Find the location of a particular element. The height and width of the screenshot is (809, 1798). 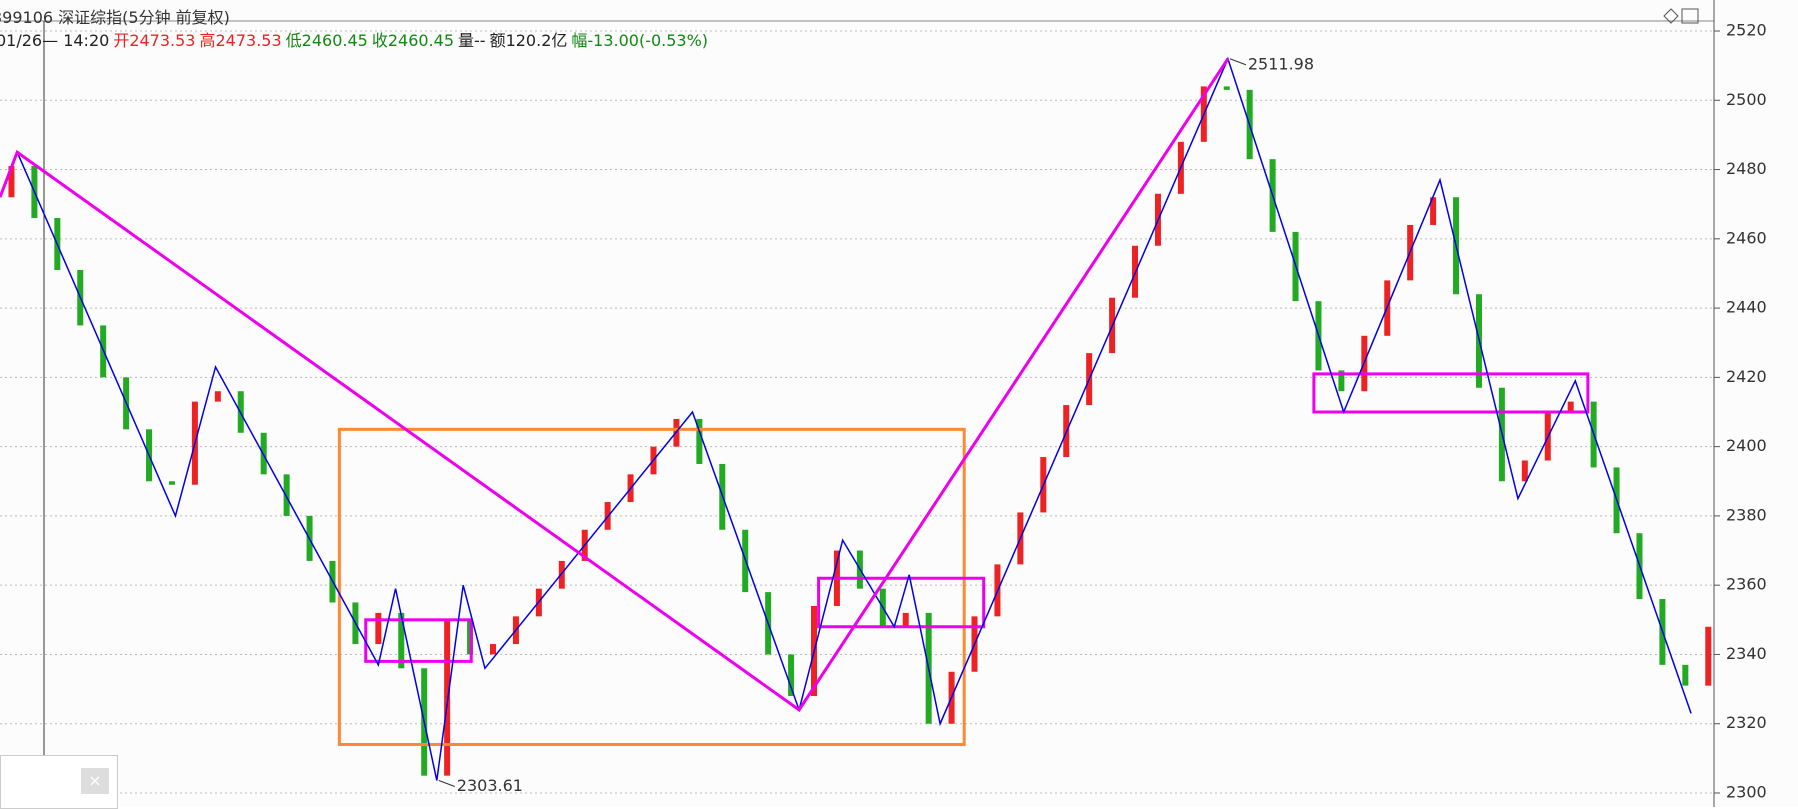

annotation-label: 2303.61 is located at coordinates (490, 785).